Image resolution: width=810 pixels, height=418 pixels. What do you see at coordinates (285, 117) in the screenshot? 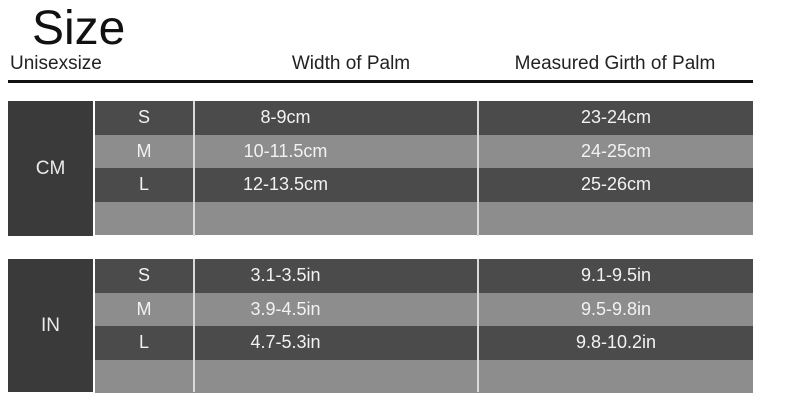
I see `width-cell: 8-9cm` at bounding box center [285, 117].